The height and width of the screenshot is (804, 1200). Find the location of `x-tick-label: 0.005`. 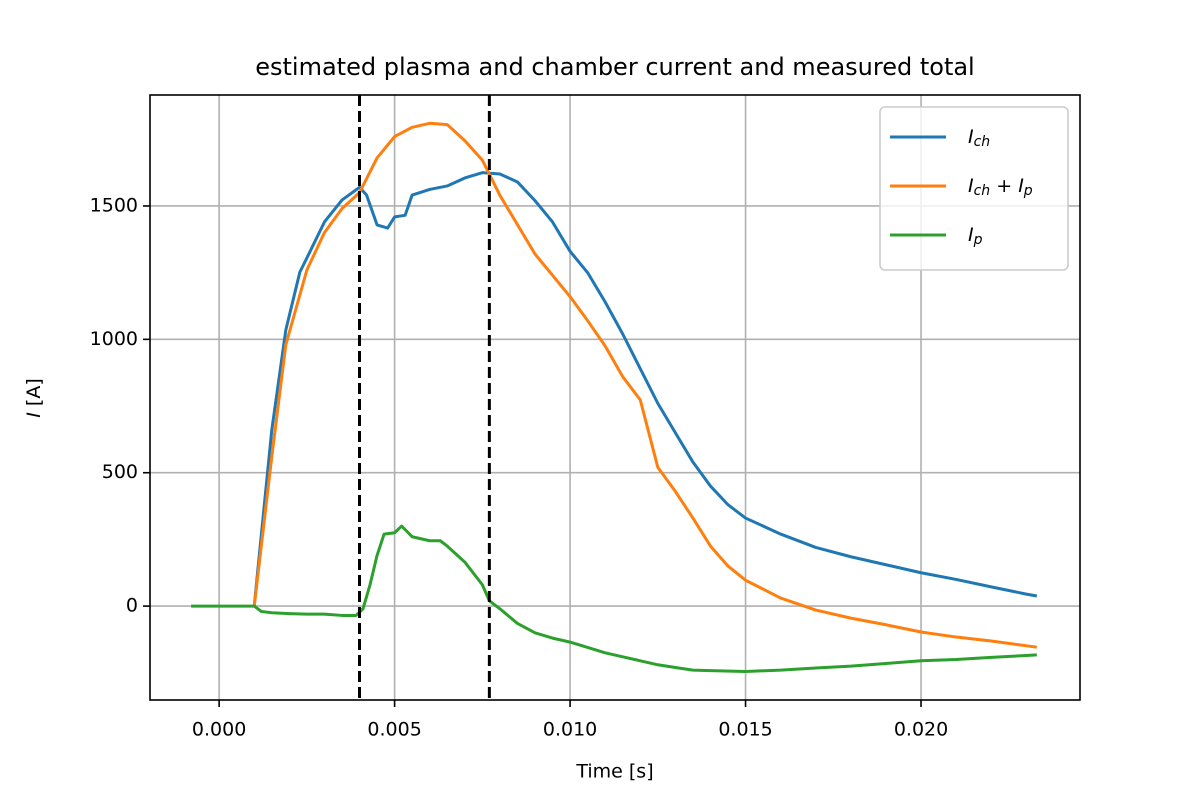

x-tick-label: 0.005 is located at coordinates (394, 730).